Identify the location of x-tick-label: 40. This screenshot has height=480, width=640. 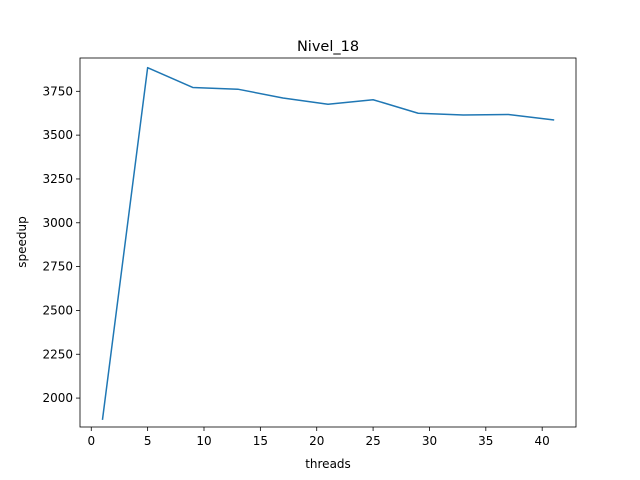
(542, 441).